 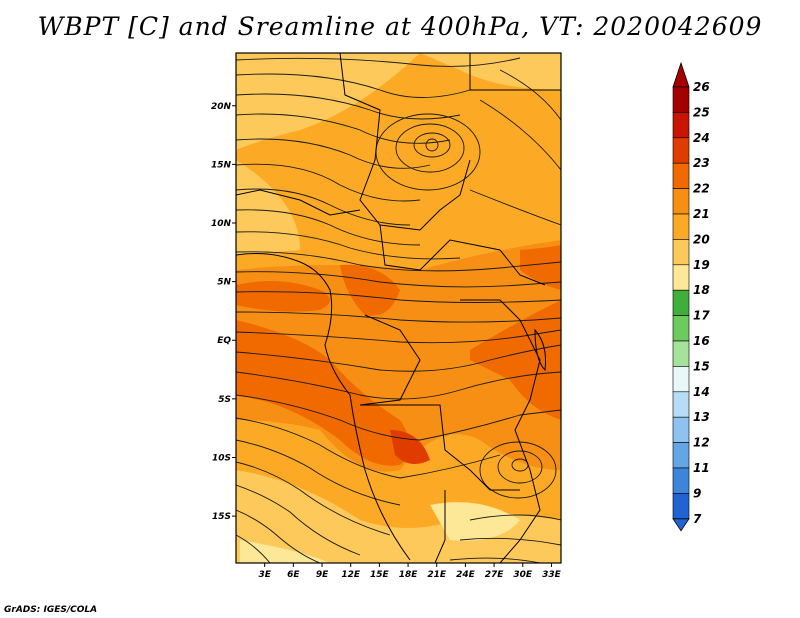 What do you see at coordinates (268, 207) in the screenshot?
I see `field-20-west` at bounding box center [268, 207].